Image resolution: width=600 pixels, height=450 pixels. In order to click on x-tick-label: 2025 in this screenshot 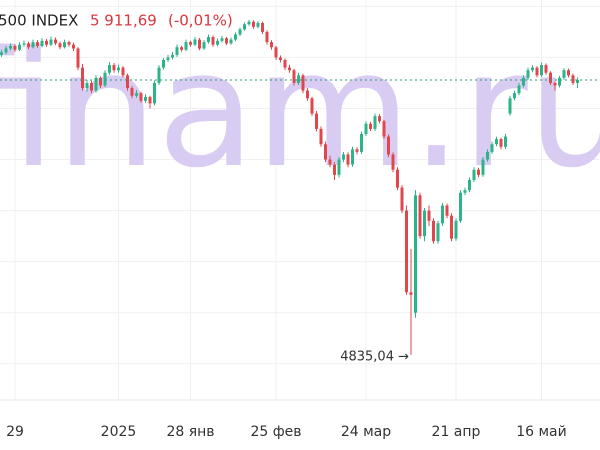, I will do `click(119, 432)`.